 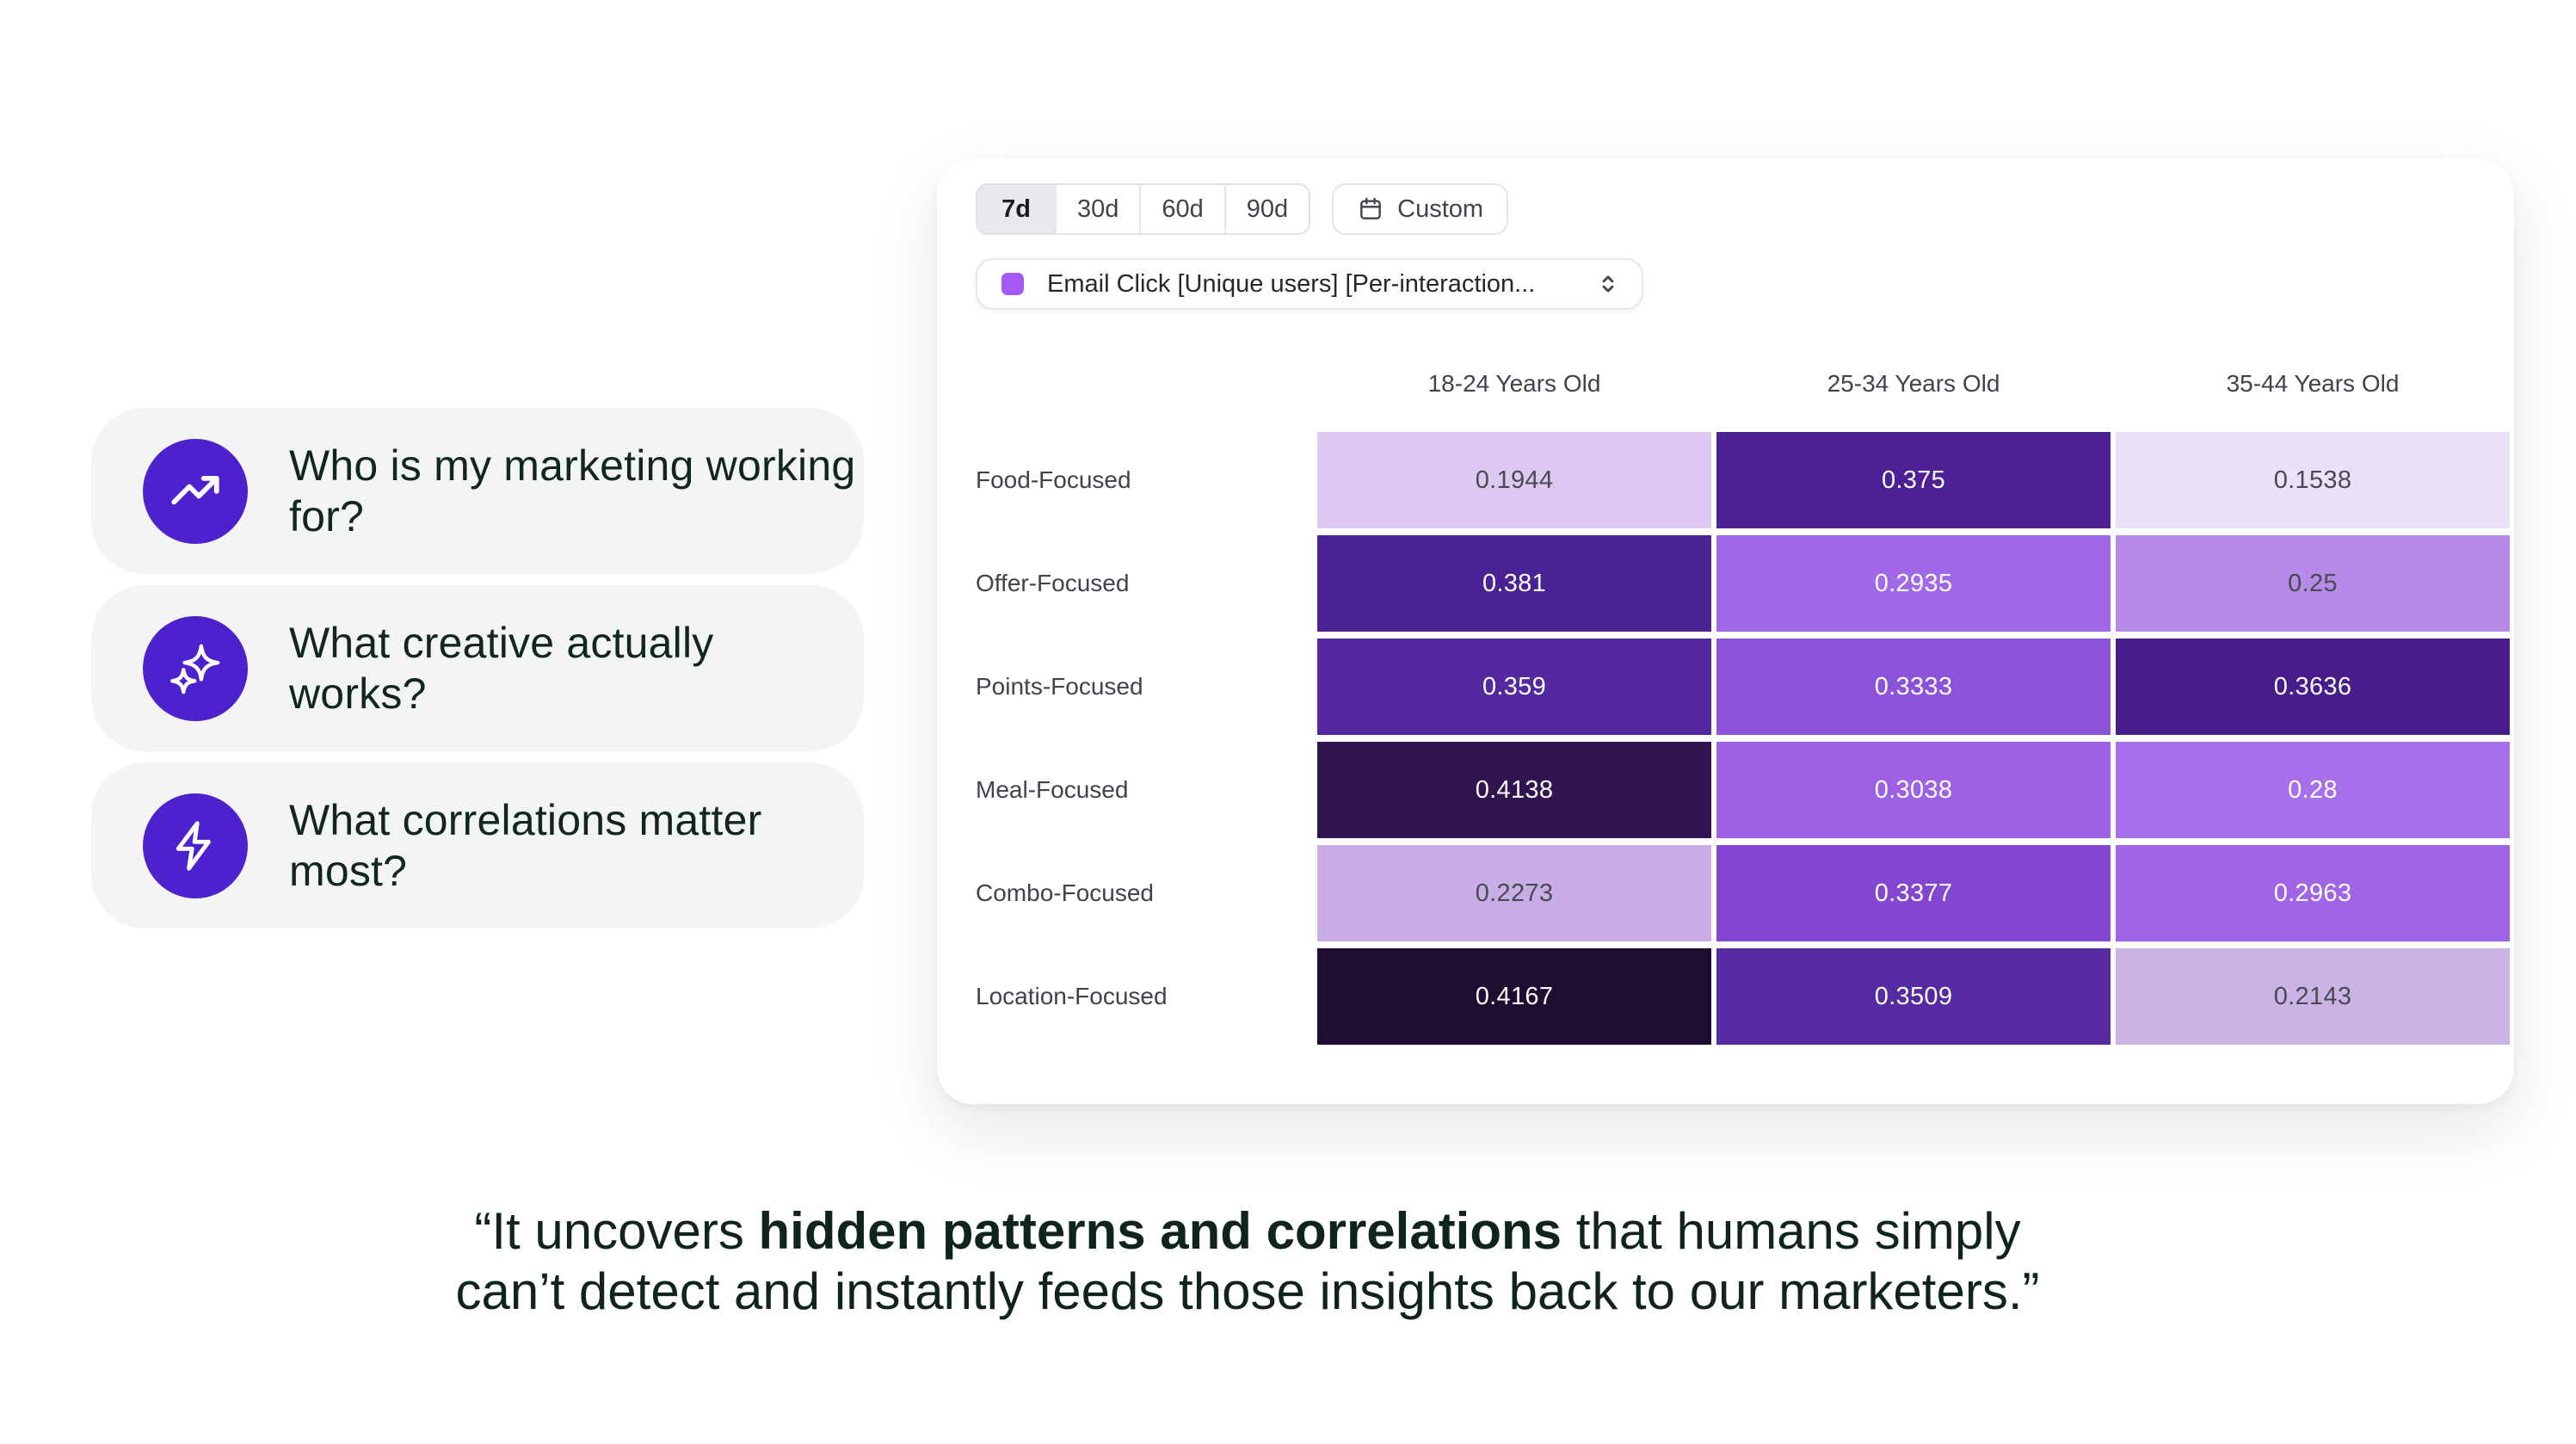 What do you see at coordinates (616, 1231) in the screenshot?
I see `quote-text: “It uncovers` at bounding box center [616, 1231].